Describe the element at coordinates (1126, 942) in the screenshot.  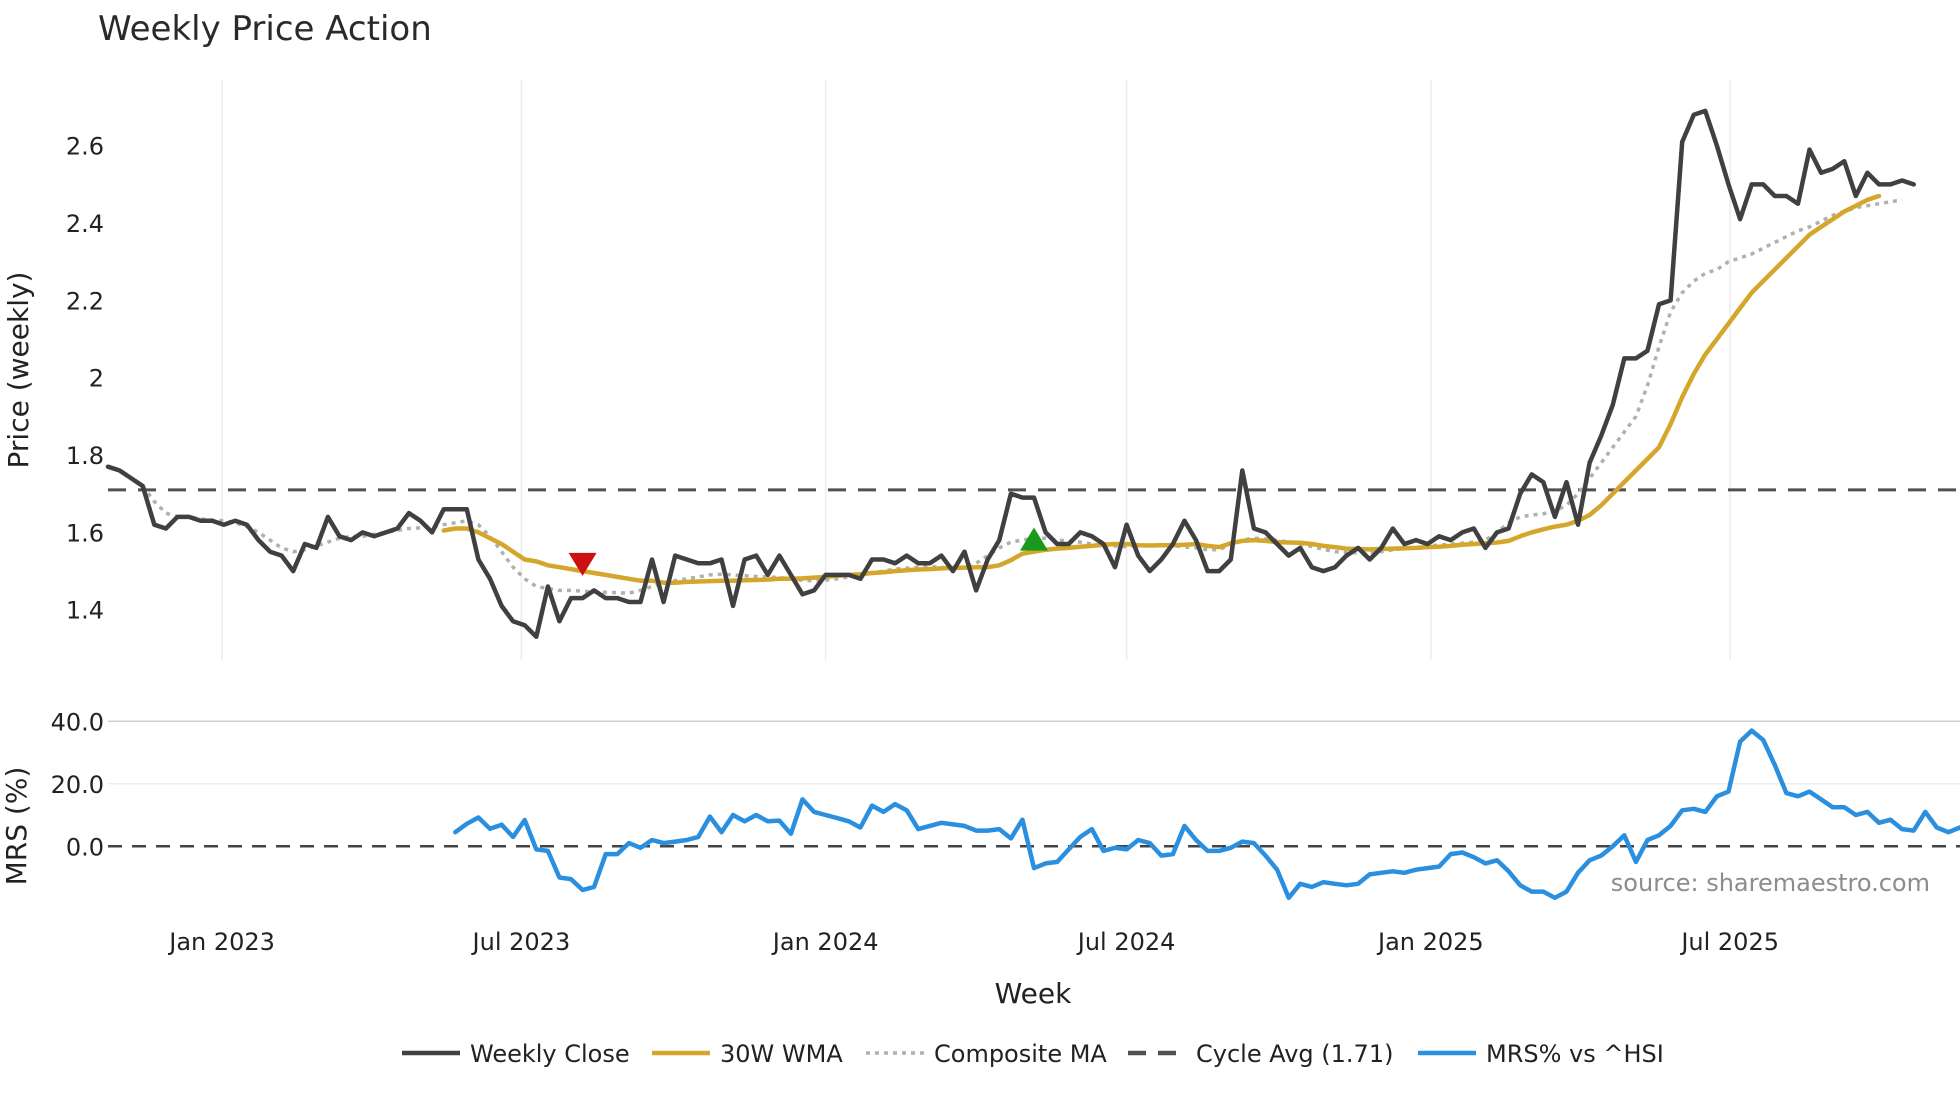
I see `x-tick-label: Jul 2024` at that location.